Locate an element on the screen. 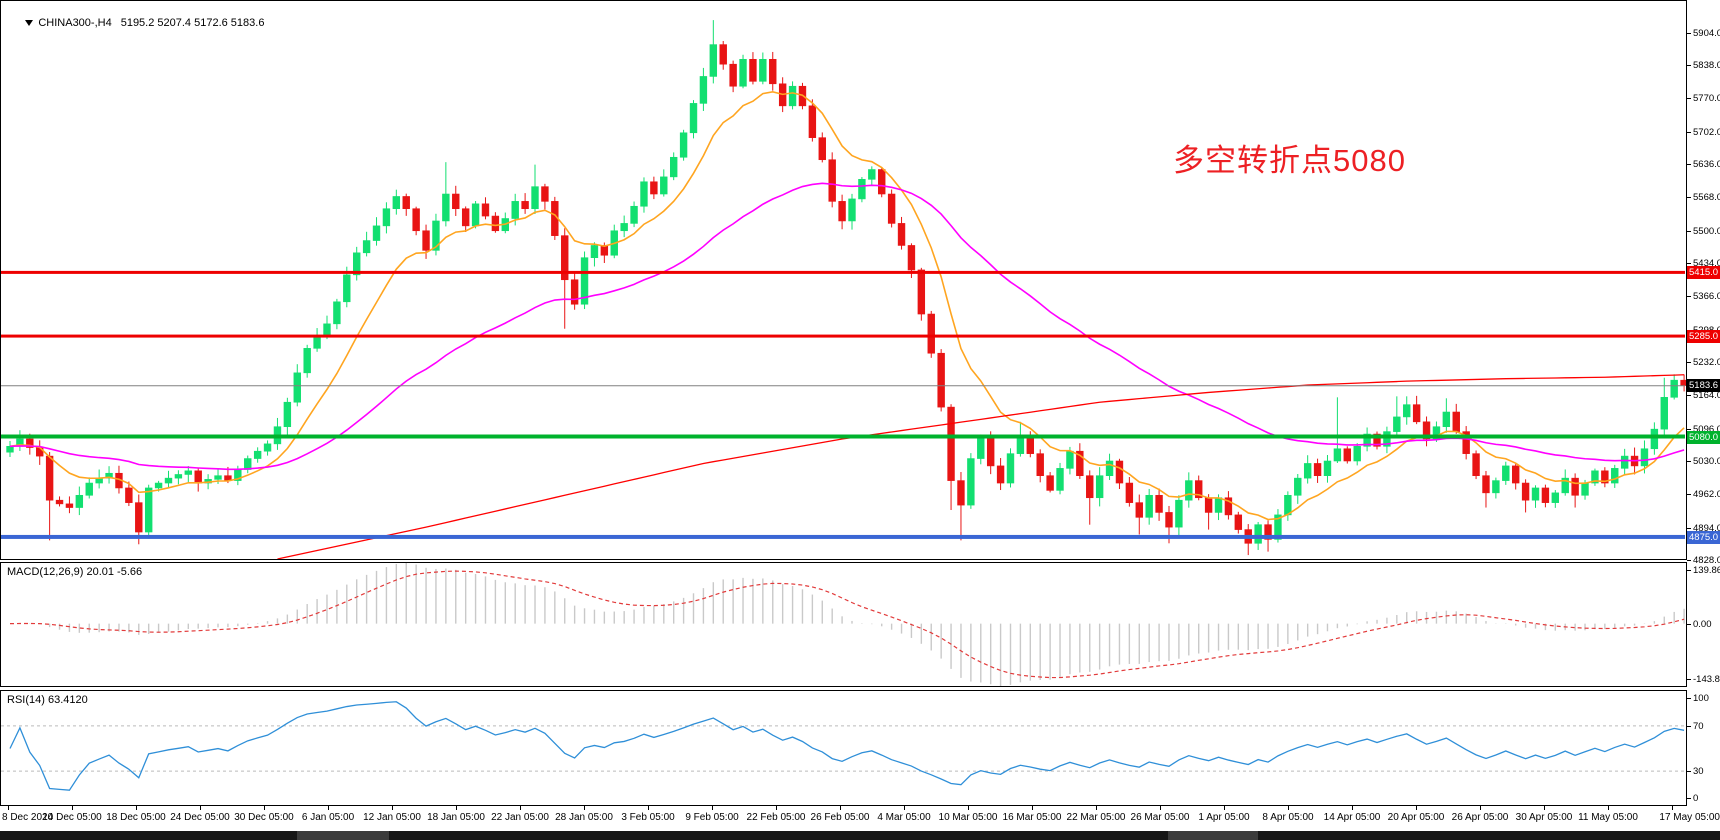 This screenshot has width=1720, height=840. time-label: 28 Jan 05:00 is located at coordinates (584, 817).